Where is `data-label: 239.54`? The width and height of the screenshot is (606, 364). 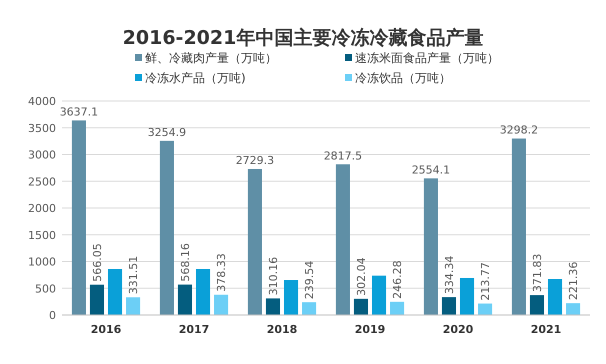 data-label: 239.54 is located at coordinates (309, 280).